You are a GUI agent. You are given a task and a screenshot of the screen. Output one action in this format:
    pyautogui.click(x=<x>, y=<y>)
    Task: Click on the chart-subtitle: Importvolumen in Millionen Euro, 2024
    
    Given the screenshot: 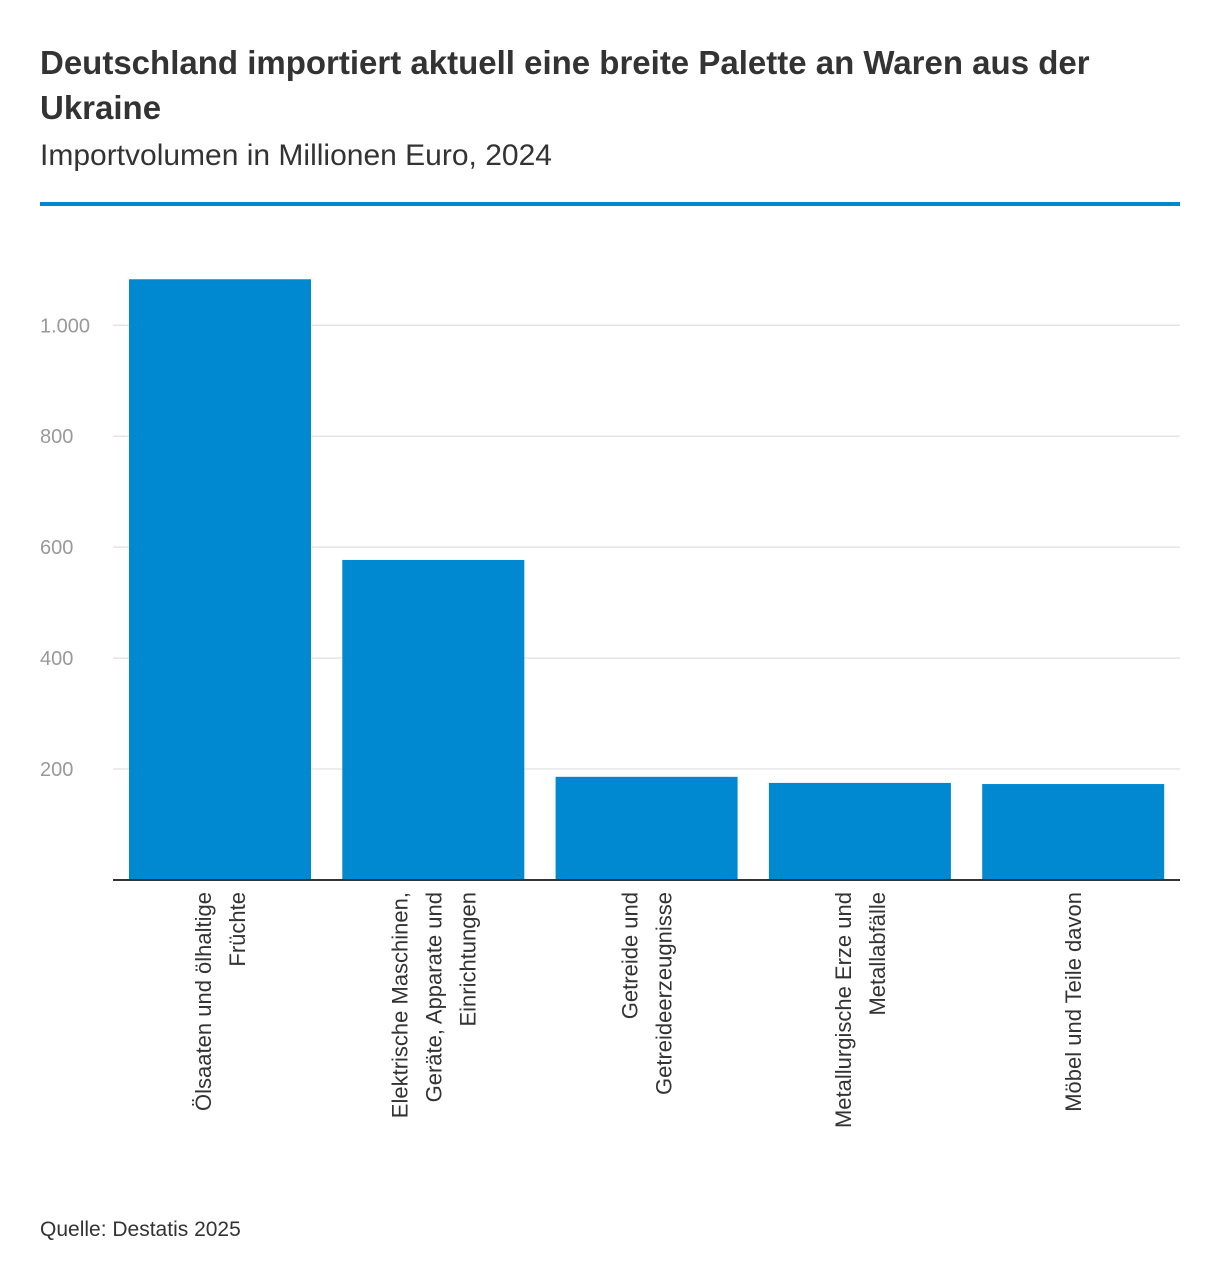 What is the action you would take?
    pyautogui.click(x=296, y=155)
    